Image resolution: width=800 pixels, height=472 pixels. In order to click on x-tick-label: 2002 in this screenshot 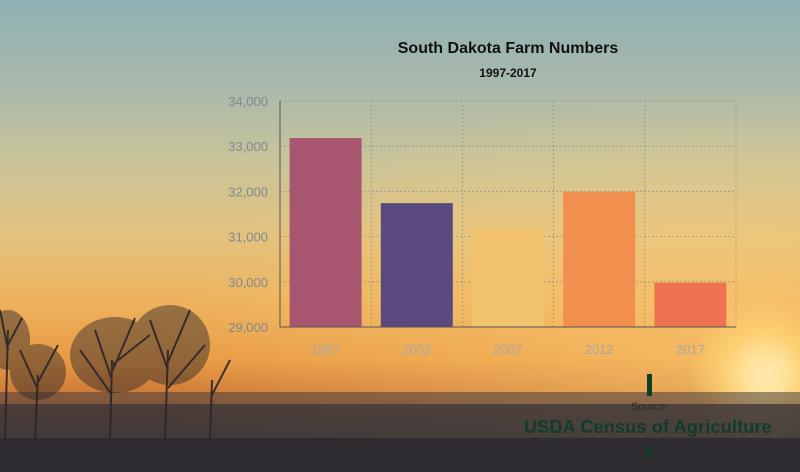, I will do `click(416, 349)`.